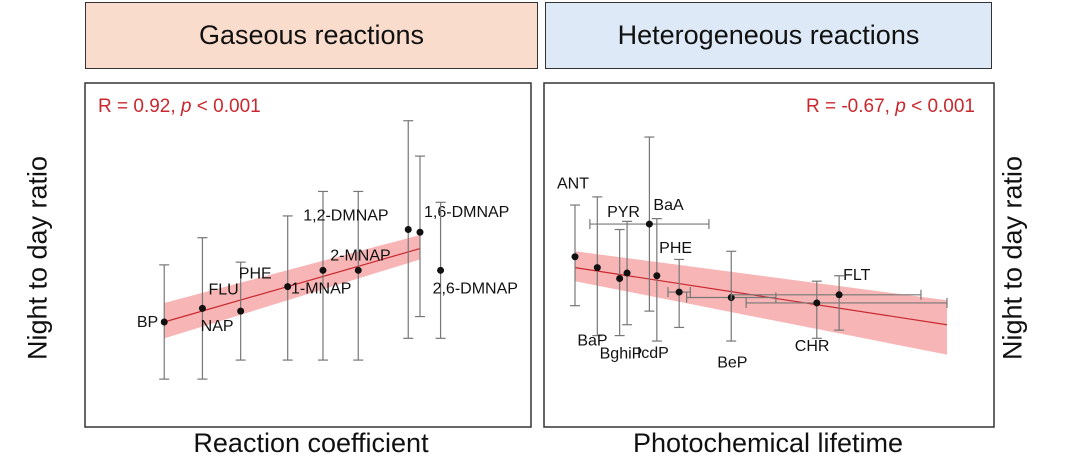 The width and height of the screenshot is (1080, 460). I want to click on point-label: IcdP, so click(653, 353).